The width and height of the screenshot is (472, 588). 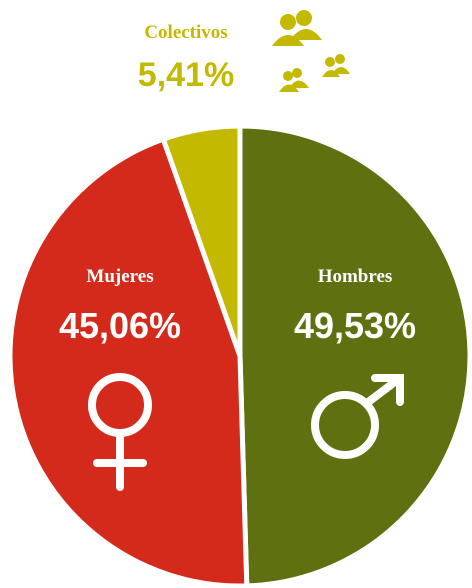 What do you see at coordinates (357, 416) in the screenshot?
I see `male-symbol` at bounding box center [357, 416].